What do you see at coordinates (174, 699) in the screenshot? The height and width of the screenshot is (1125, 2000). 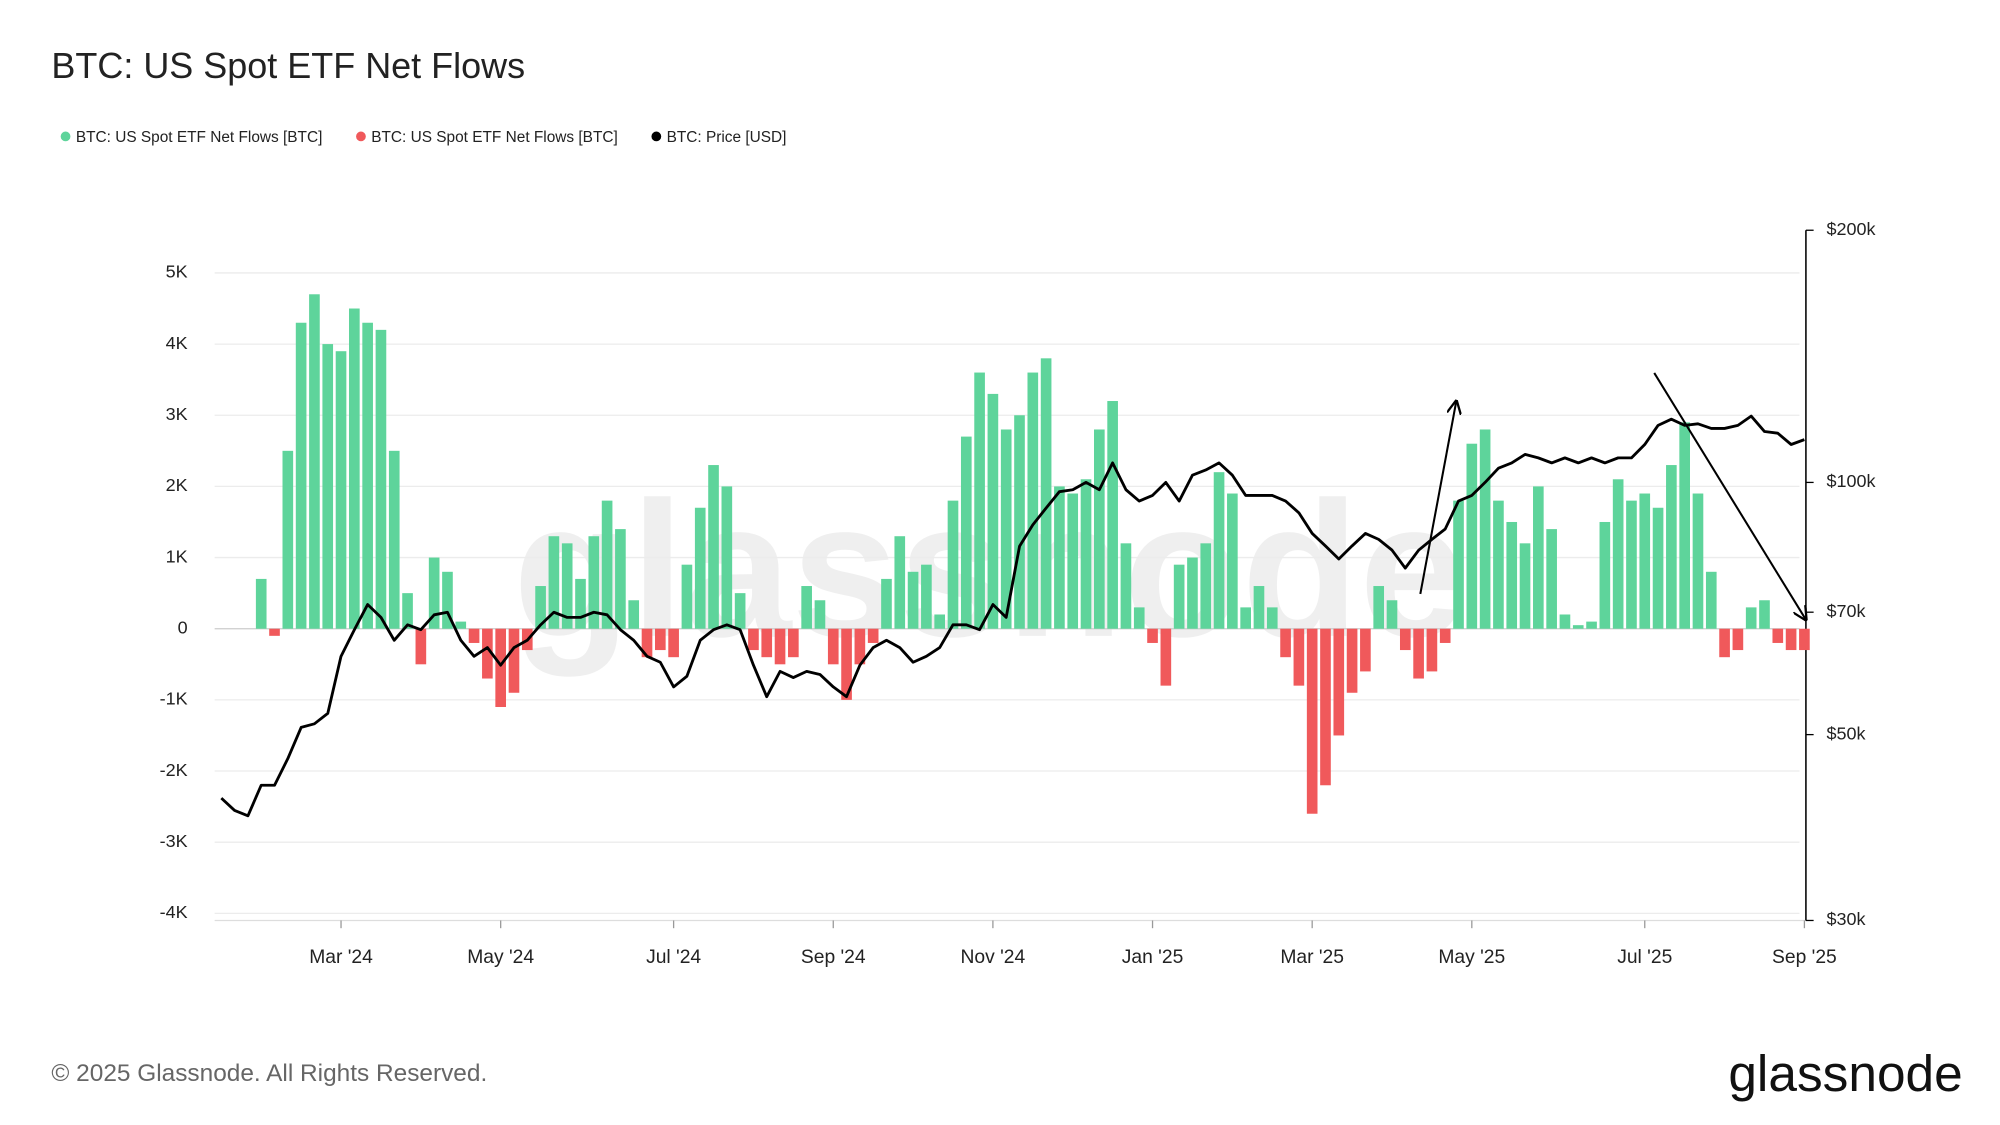 I see `y-tick-label: -1K` at bounding box center [174, 699].